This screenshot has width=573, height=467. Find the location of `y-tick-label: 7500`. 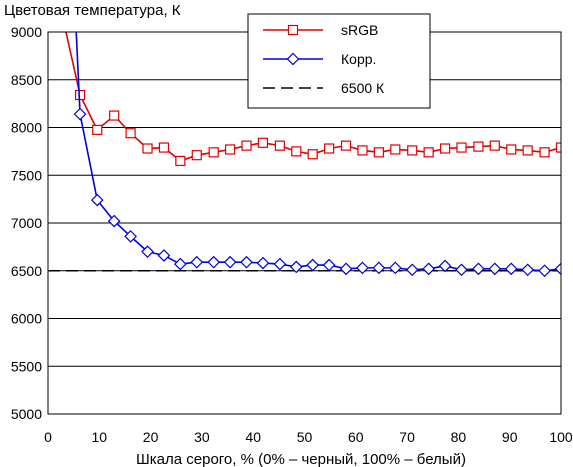

y-tick-label: 7500 is located at coordinates (26, 175).